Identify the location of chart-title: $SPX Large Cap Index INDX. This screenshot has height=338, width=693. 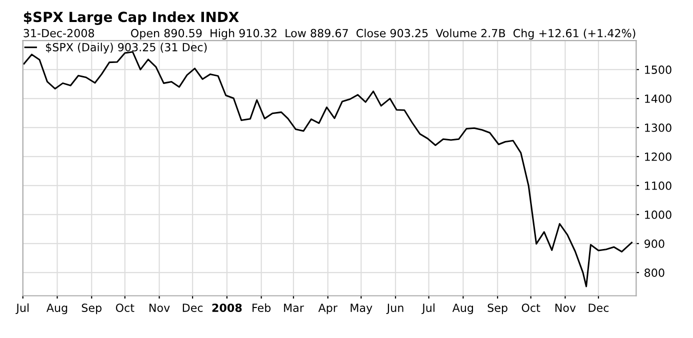
(131, 18).